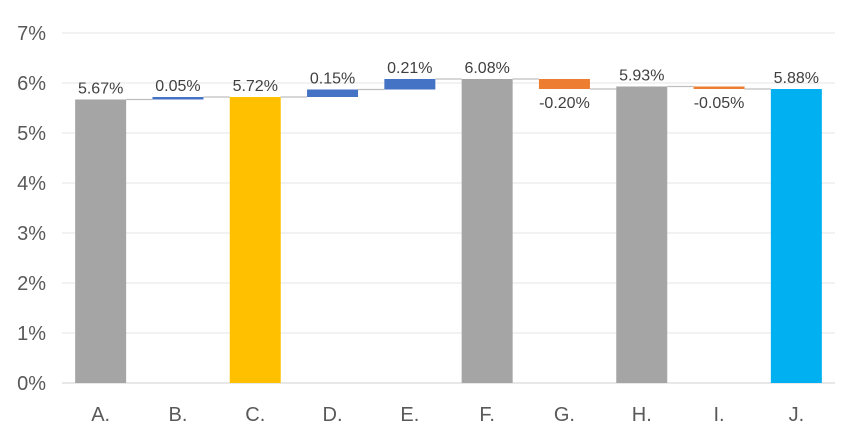  Describe the element at coordinates (447, 415) in the screenshot. I see `x-axis-category-labels: A. B. C. D. E. F. G. H. I. J.` at that location.